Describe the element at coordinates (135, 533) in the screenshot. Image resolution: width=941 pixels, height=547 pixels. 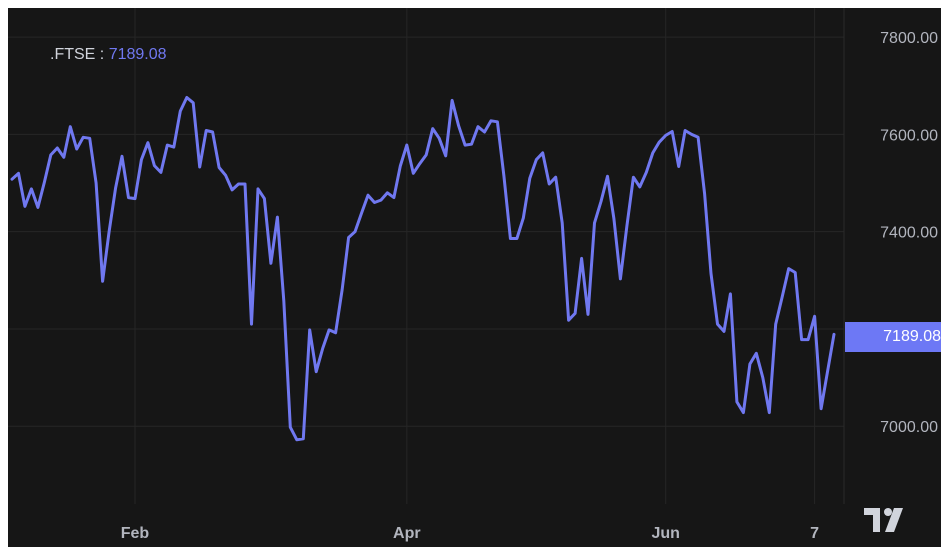
I see `x-tick-label: Feb` at that location.